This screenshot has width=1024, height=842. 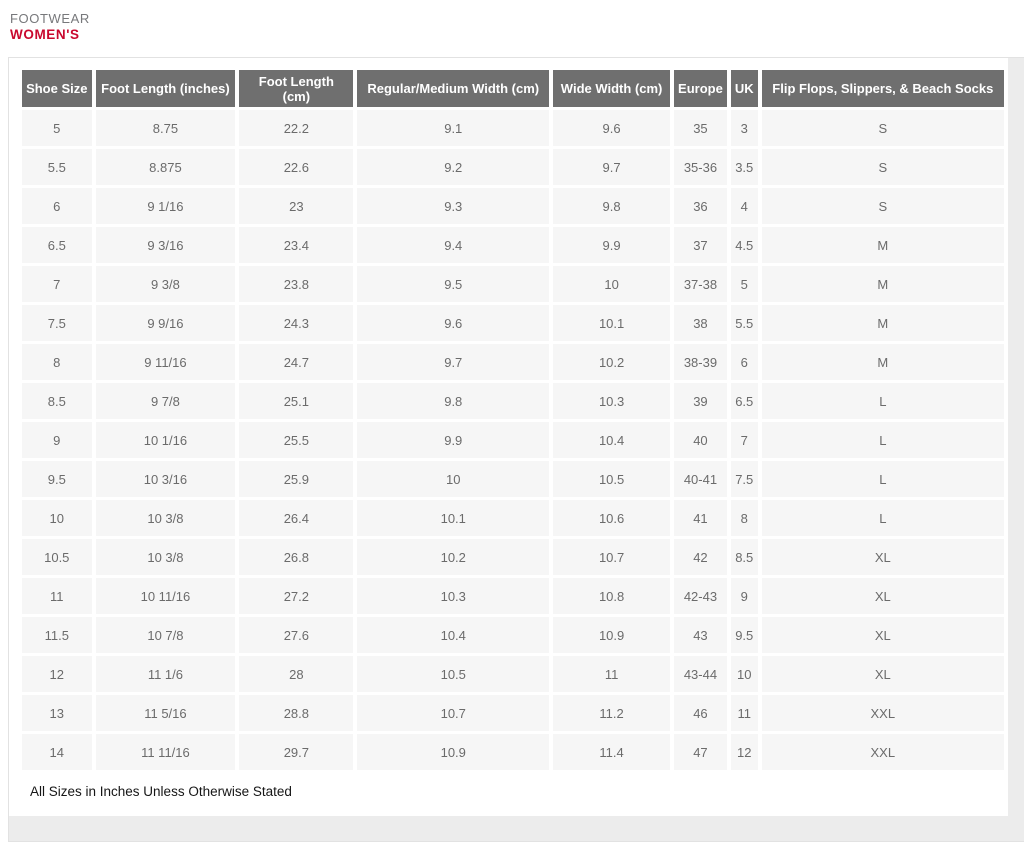 I want to click on table-cell: 3.5, so click(x=744, y=167).